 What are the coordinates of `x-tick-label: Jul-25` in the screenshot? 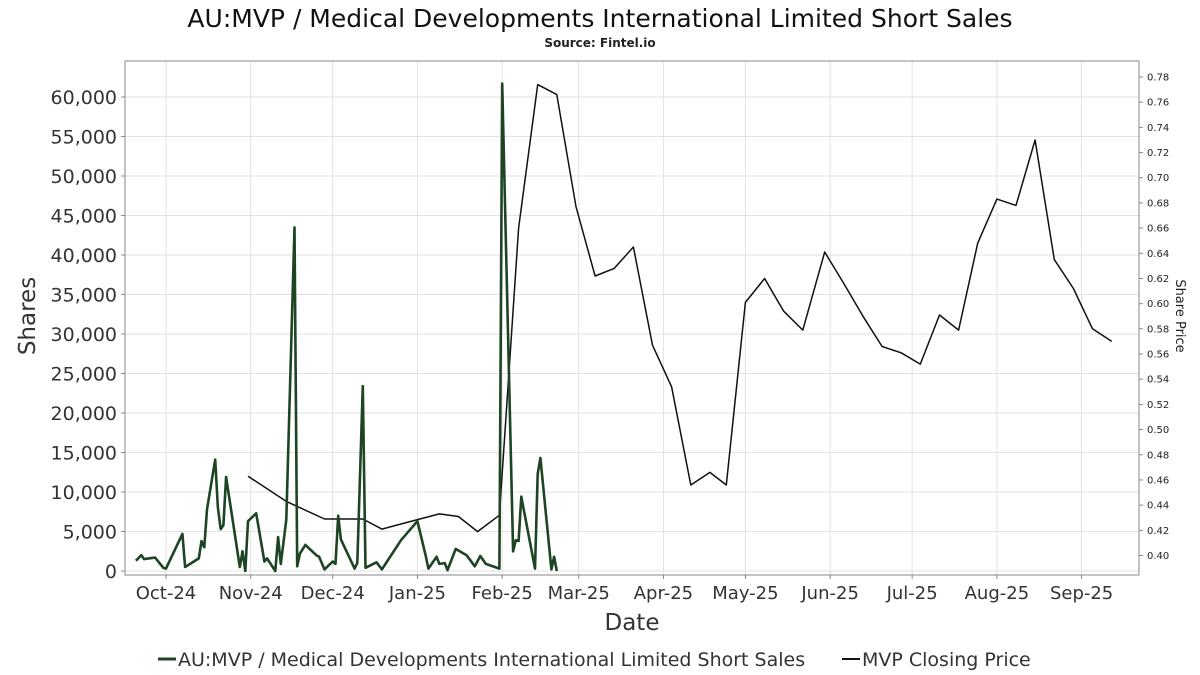 It's located at (912, 593).